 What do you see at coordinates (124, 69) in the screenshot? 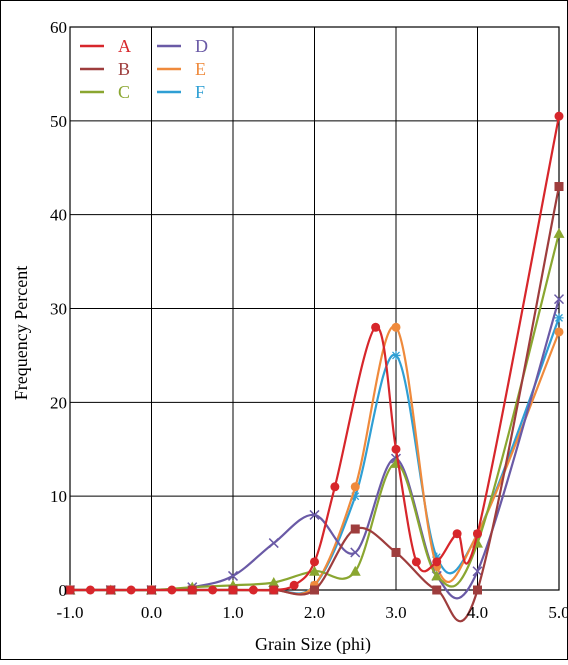
I see `legend-label: B` at bounding box center [124, 69].